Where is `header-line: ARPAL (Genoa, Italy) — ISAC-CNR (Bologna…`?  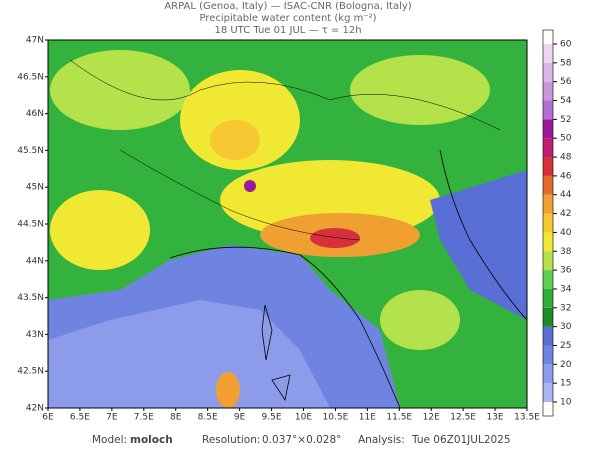
header-line: ARPAL (Genoa, Italy) — ISAC-CNR (Bologna… is located at coordinates (287, 6).